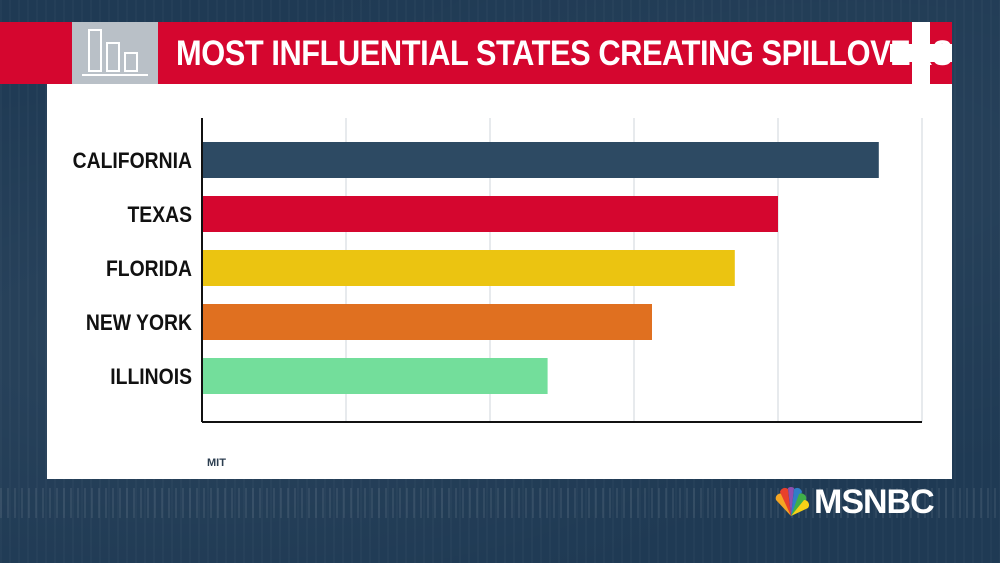 Image resolution: width=1000 pixels, height=563 pixels. What do you see at coordinates (921, 53) in the screenshot?
I see `plus-icon` at bounding box center [921, 53].